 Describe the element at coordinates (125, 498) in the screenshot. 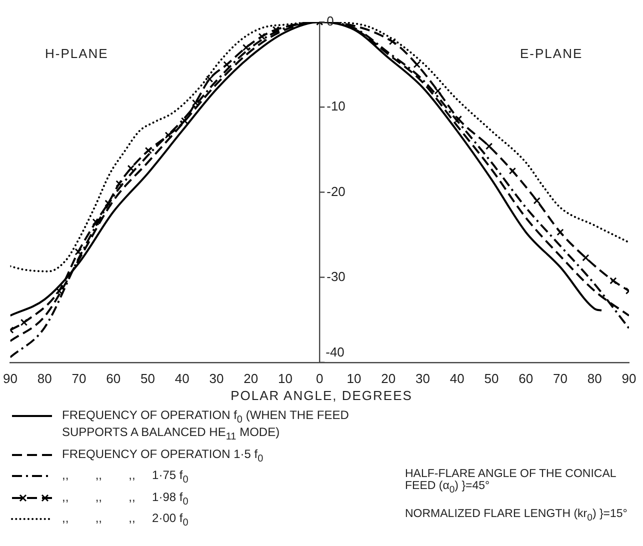

I see `legend-label: ,, ,, ,, 1·98 f$_{0}$` at that location.